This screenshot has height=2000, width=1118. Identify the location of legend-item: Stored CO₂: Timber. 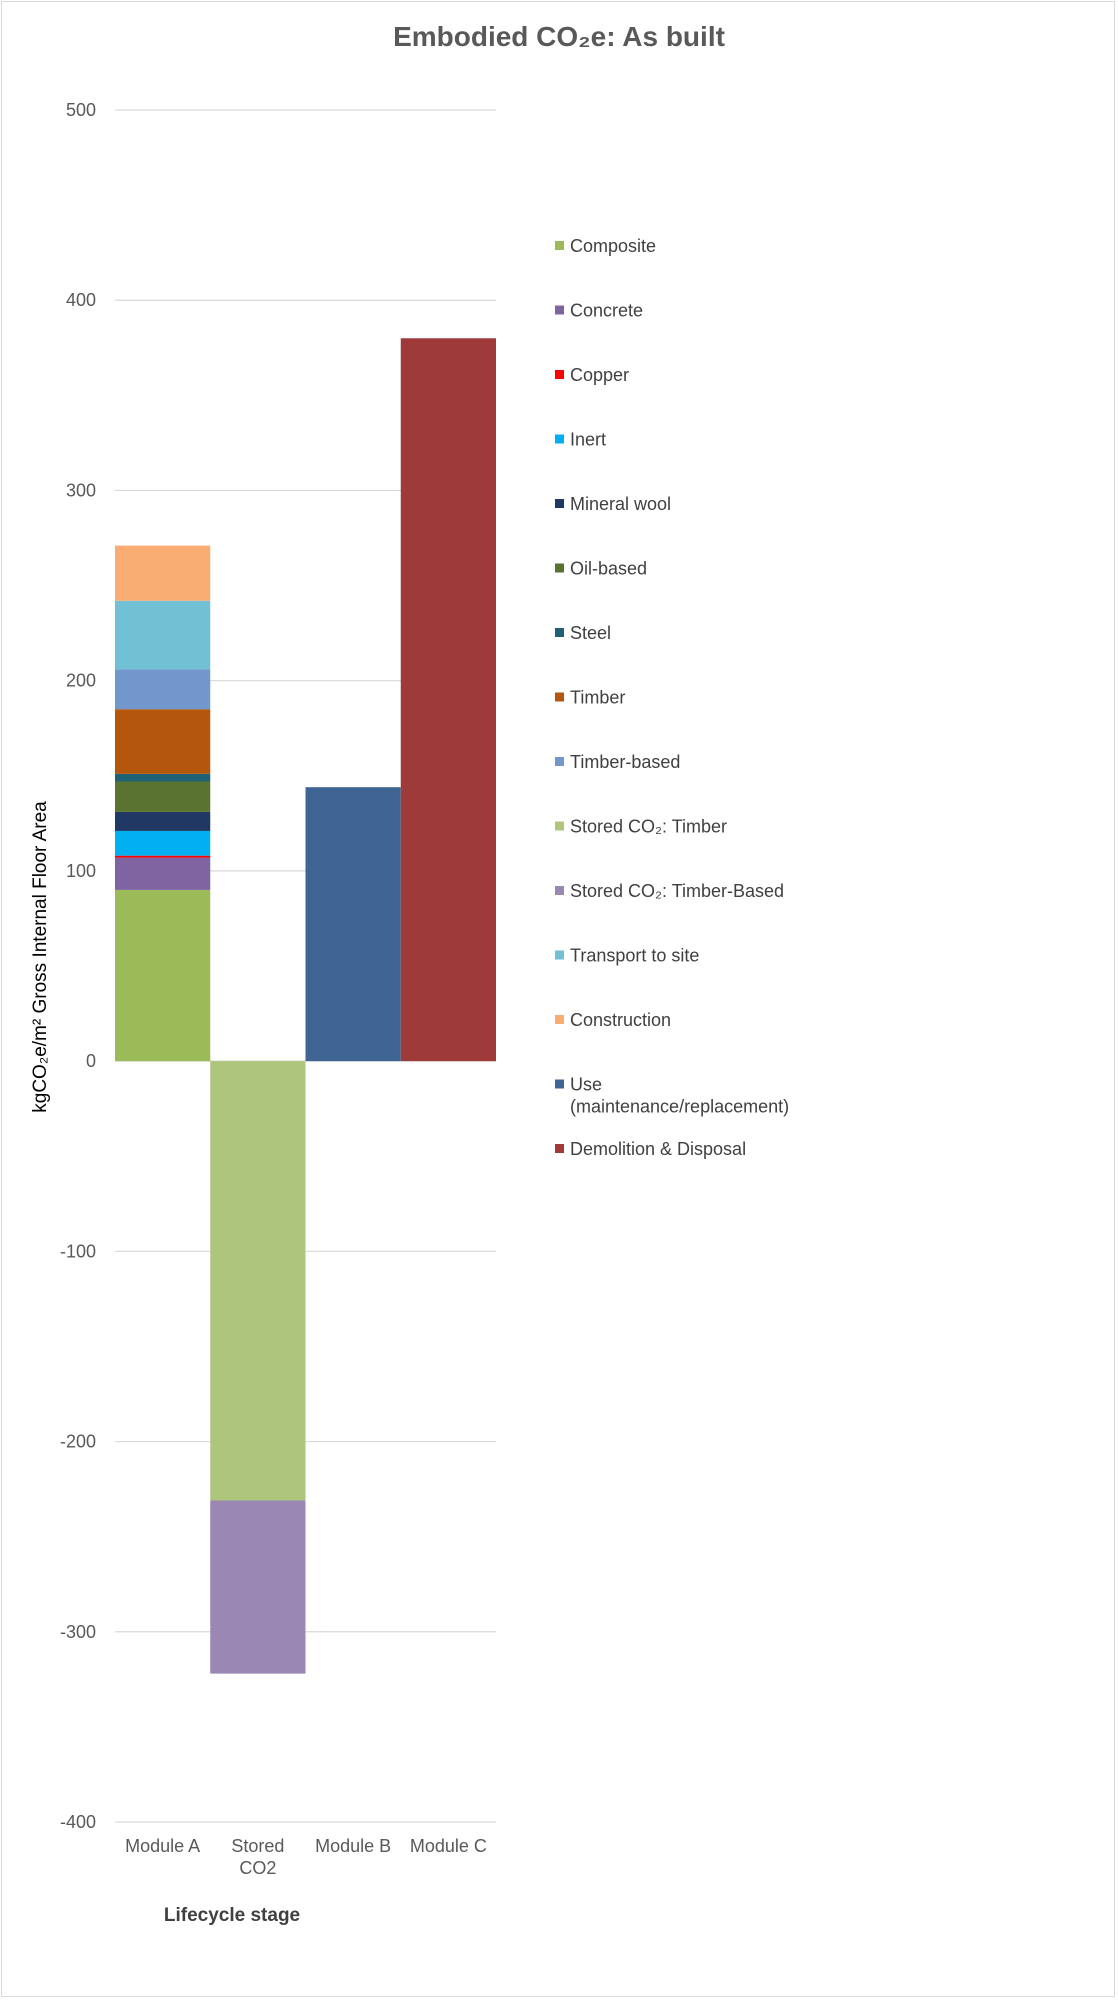
(641, 827).